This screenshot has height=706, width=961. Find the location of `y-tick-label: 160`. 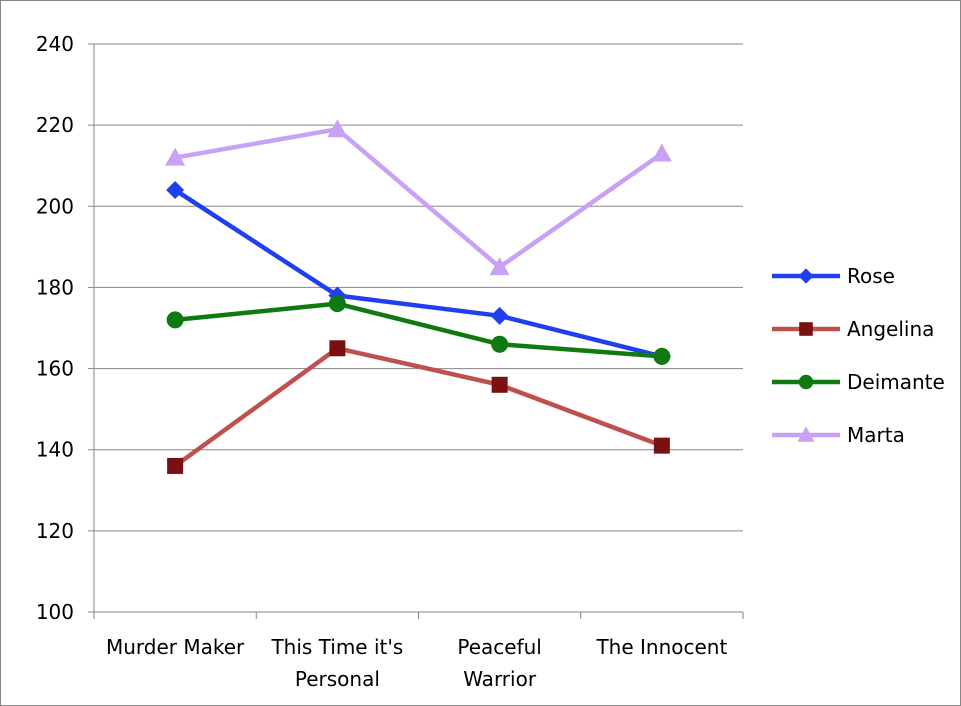

y-tick-label: 160 is located at coordinates (55, 369).